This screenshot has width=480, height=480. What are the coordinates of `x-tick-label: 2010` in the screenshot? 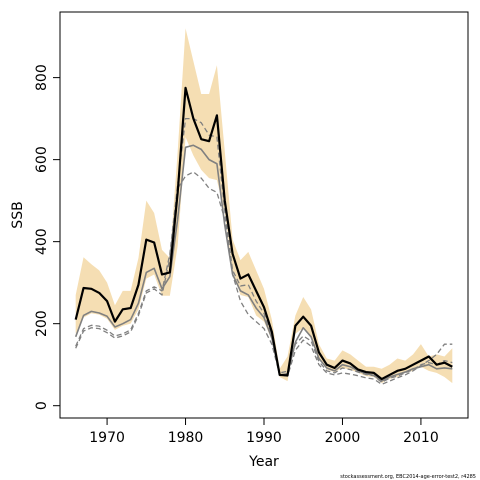 It's located at (421, 438).